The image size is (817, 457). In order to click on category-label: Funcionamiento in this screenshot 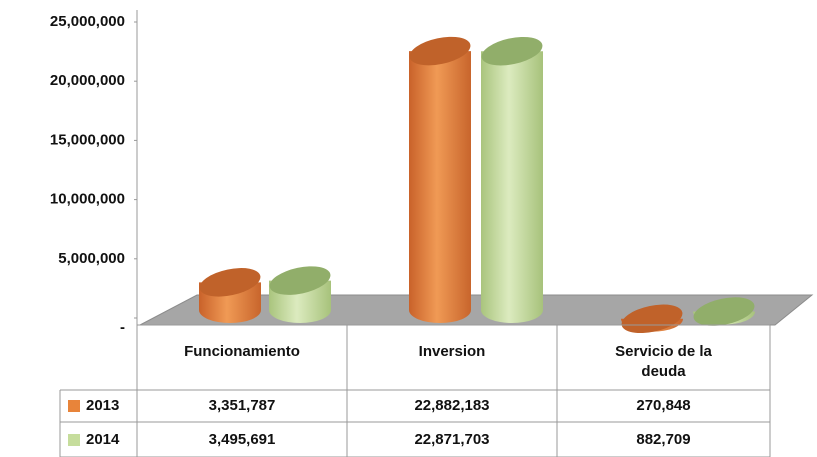, I will do `click(242, 351)`.